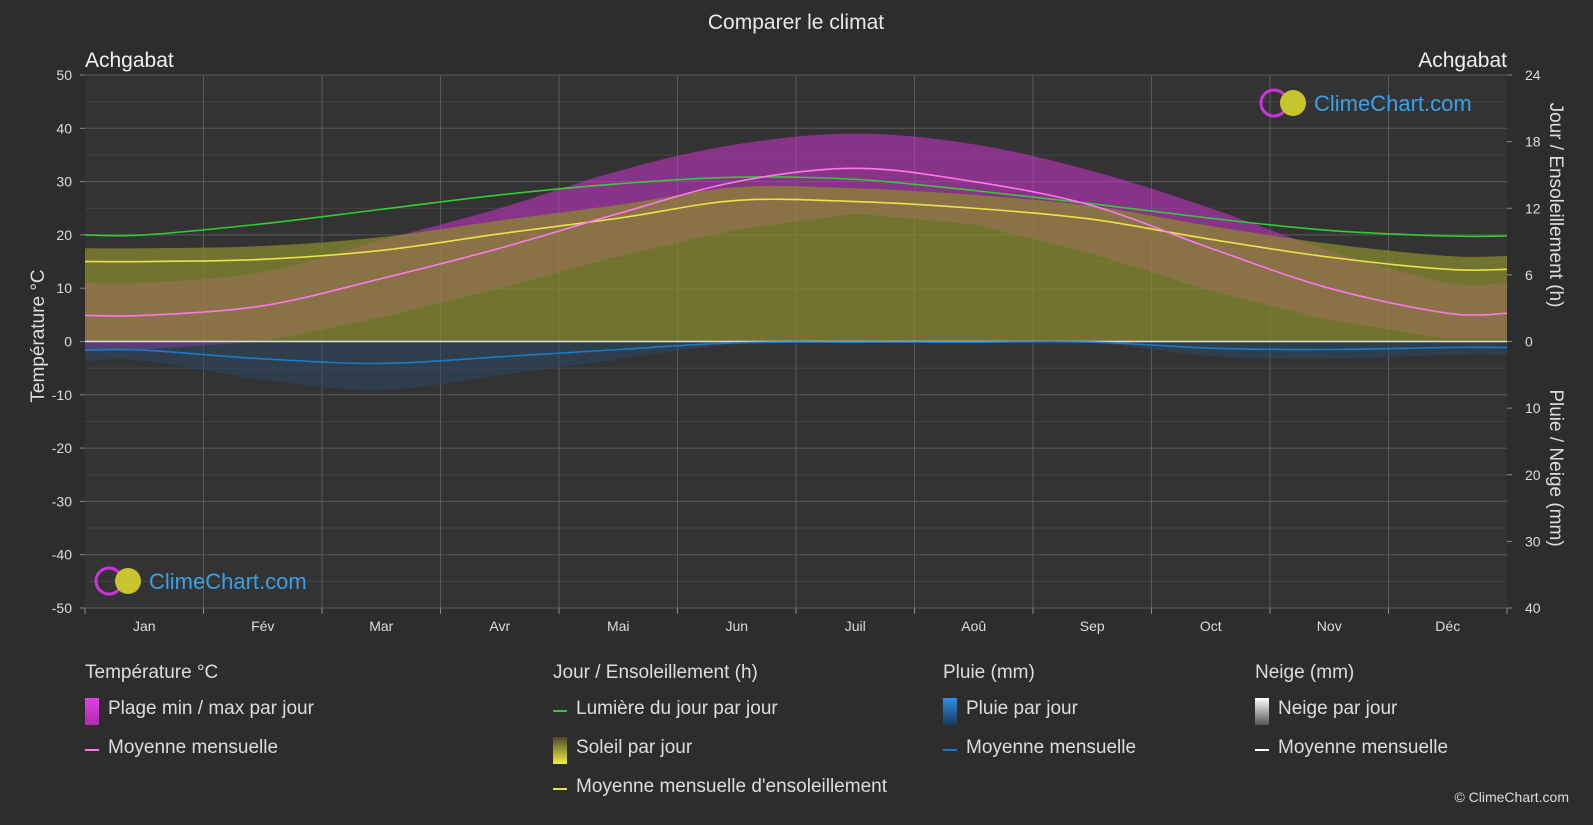 The image size is (1593, 825). What do you see at coordinates (796, 207) in the screenshot?
I see `daylight-line` at bounding box center [796, 207].